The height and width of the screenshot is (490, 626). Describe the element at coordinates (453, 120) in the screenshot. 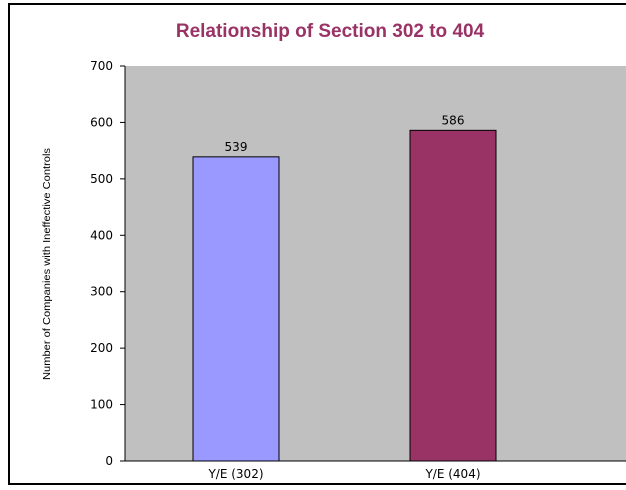

I see `data-label: 586` at that location.